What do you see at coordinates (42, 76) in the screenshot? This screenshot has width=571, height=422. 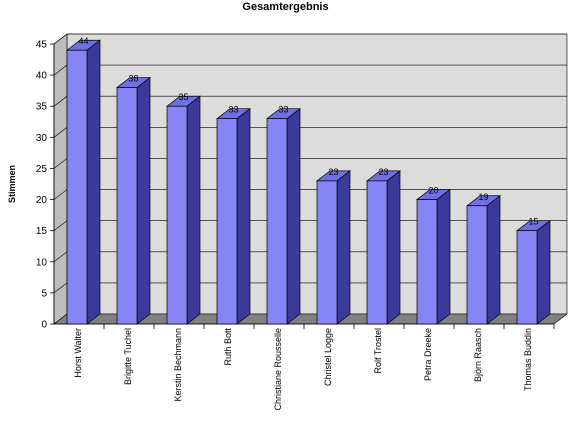 I see `y-tick-label: 40` at bounding box center [42, 76].